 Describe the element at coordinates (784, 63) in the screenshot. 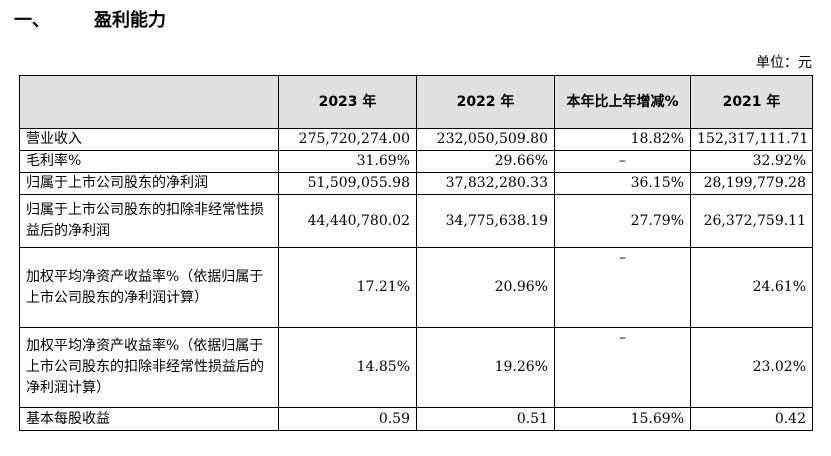

I see `unit-label: 单位：元` at that location.